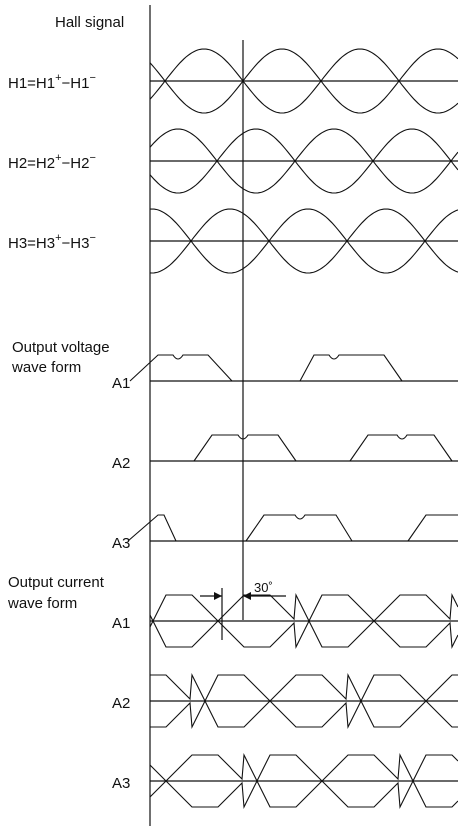 The width and height of the screenshot is (458, 829). Describe the element at coordinates (52, 242) in the screenshot. I see `h3-label: H3=H3+−H3−` at that location.